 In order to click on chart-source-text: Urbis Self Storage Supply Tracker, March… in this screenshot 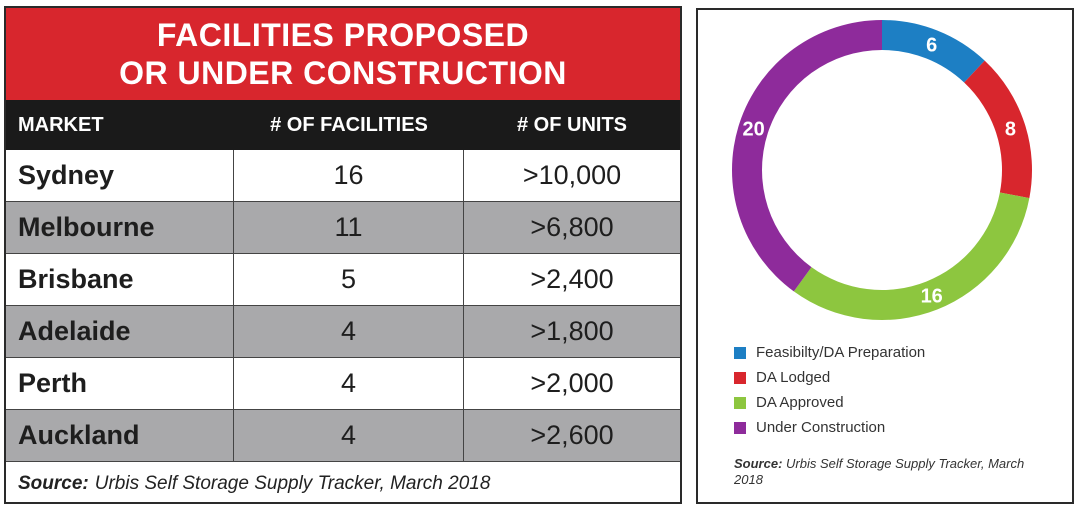, I will do `click(879, 471)`.